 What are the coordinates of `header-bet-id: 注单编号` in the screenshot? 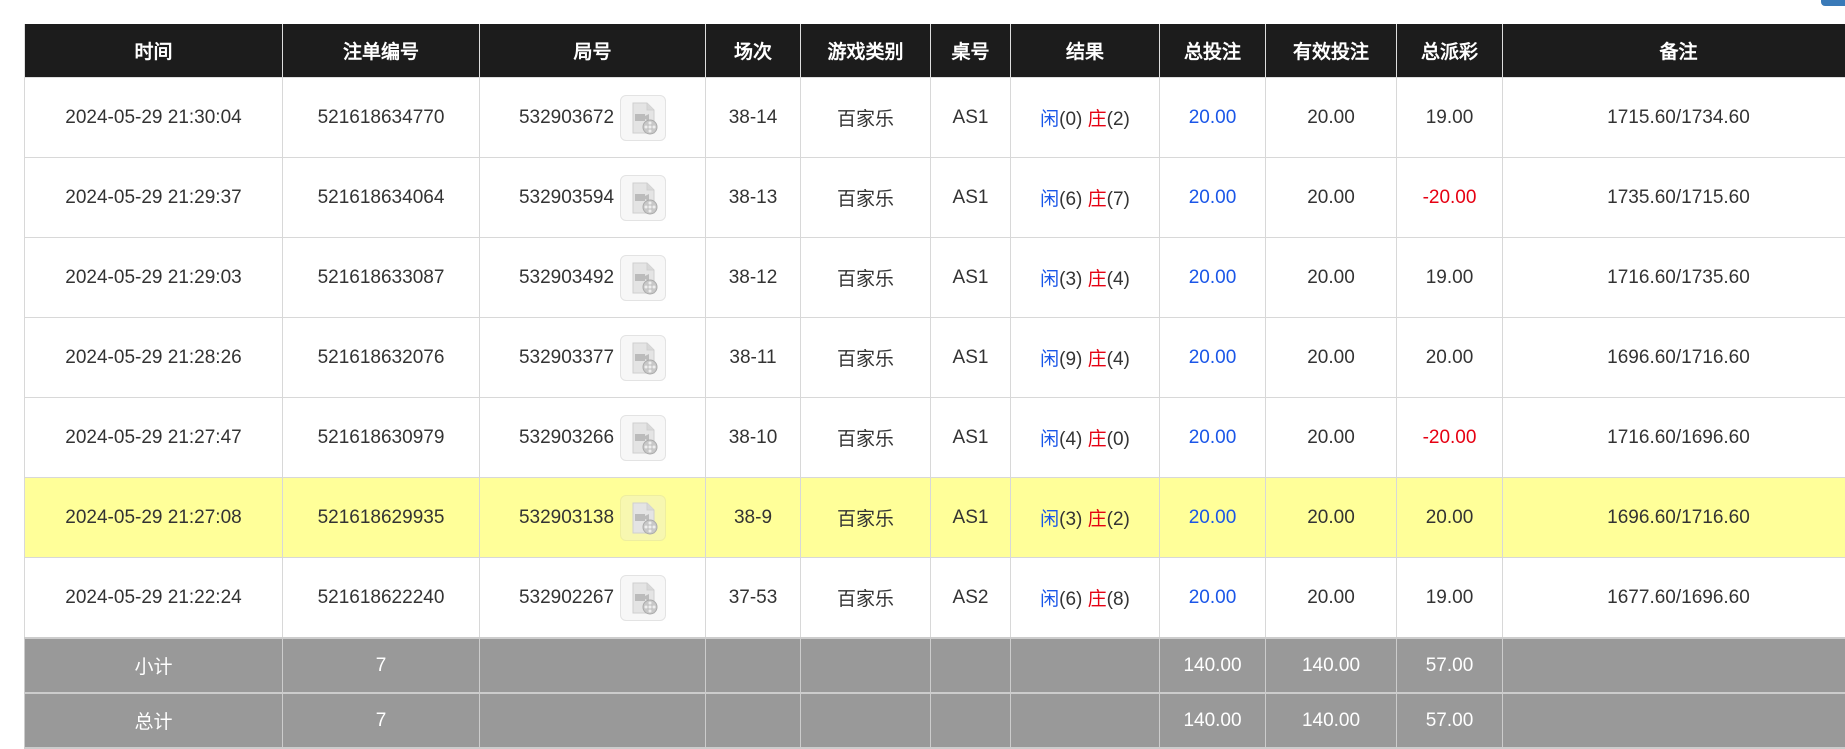 It's located at (381, 51).